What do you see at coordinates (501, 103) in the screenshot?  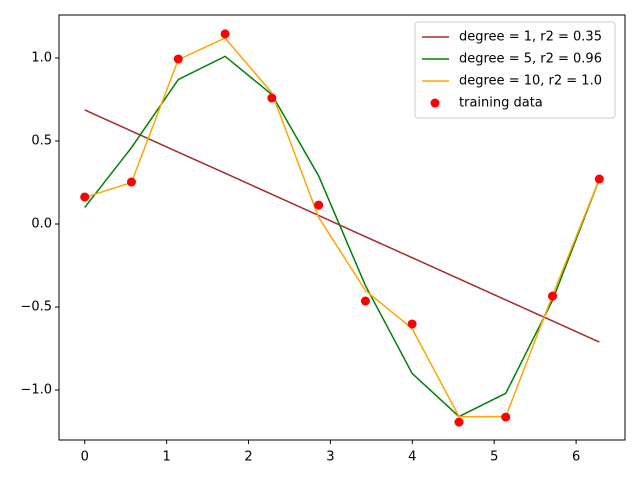 I see `legend-label: training data` at bounding box center [501, 103].